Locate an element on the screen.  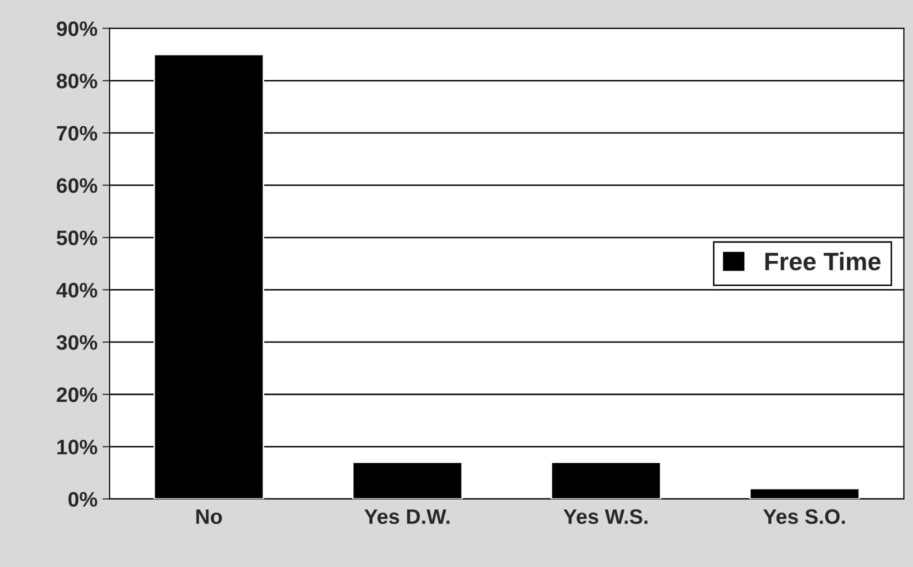
y-tick-label: 80% is located at coordinates (77, 81).